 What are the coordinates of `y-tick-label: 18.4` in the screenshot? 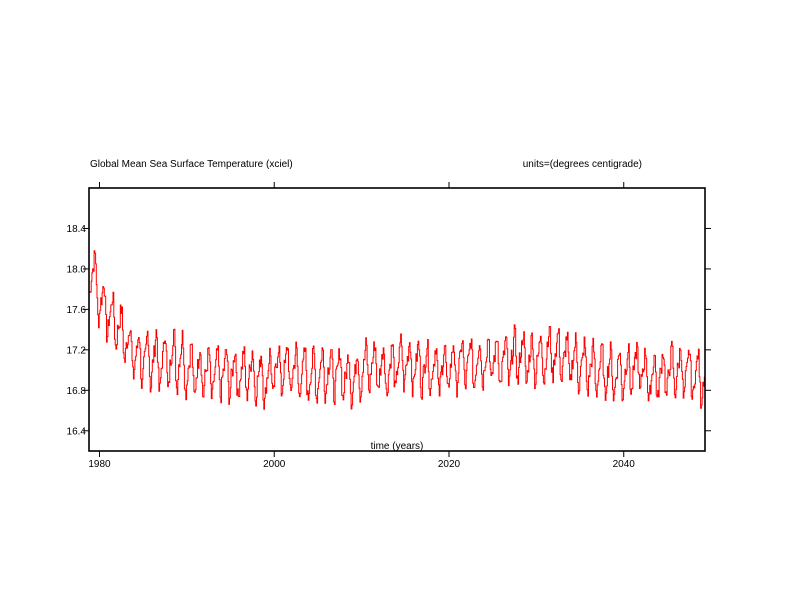 It's located at (77, 229).